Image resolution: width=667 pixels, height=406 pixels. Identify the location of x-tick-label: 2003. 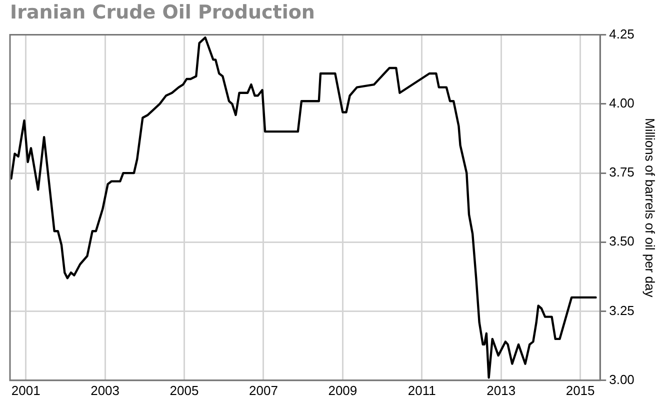
(105, 390).